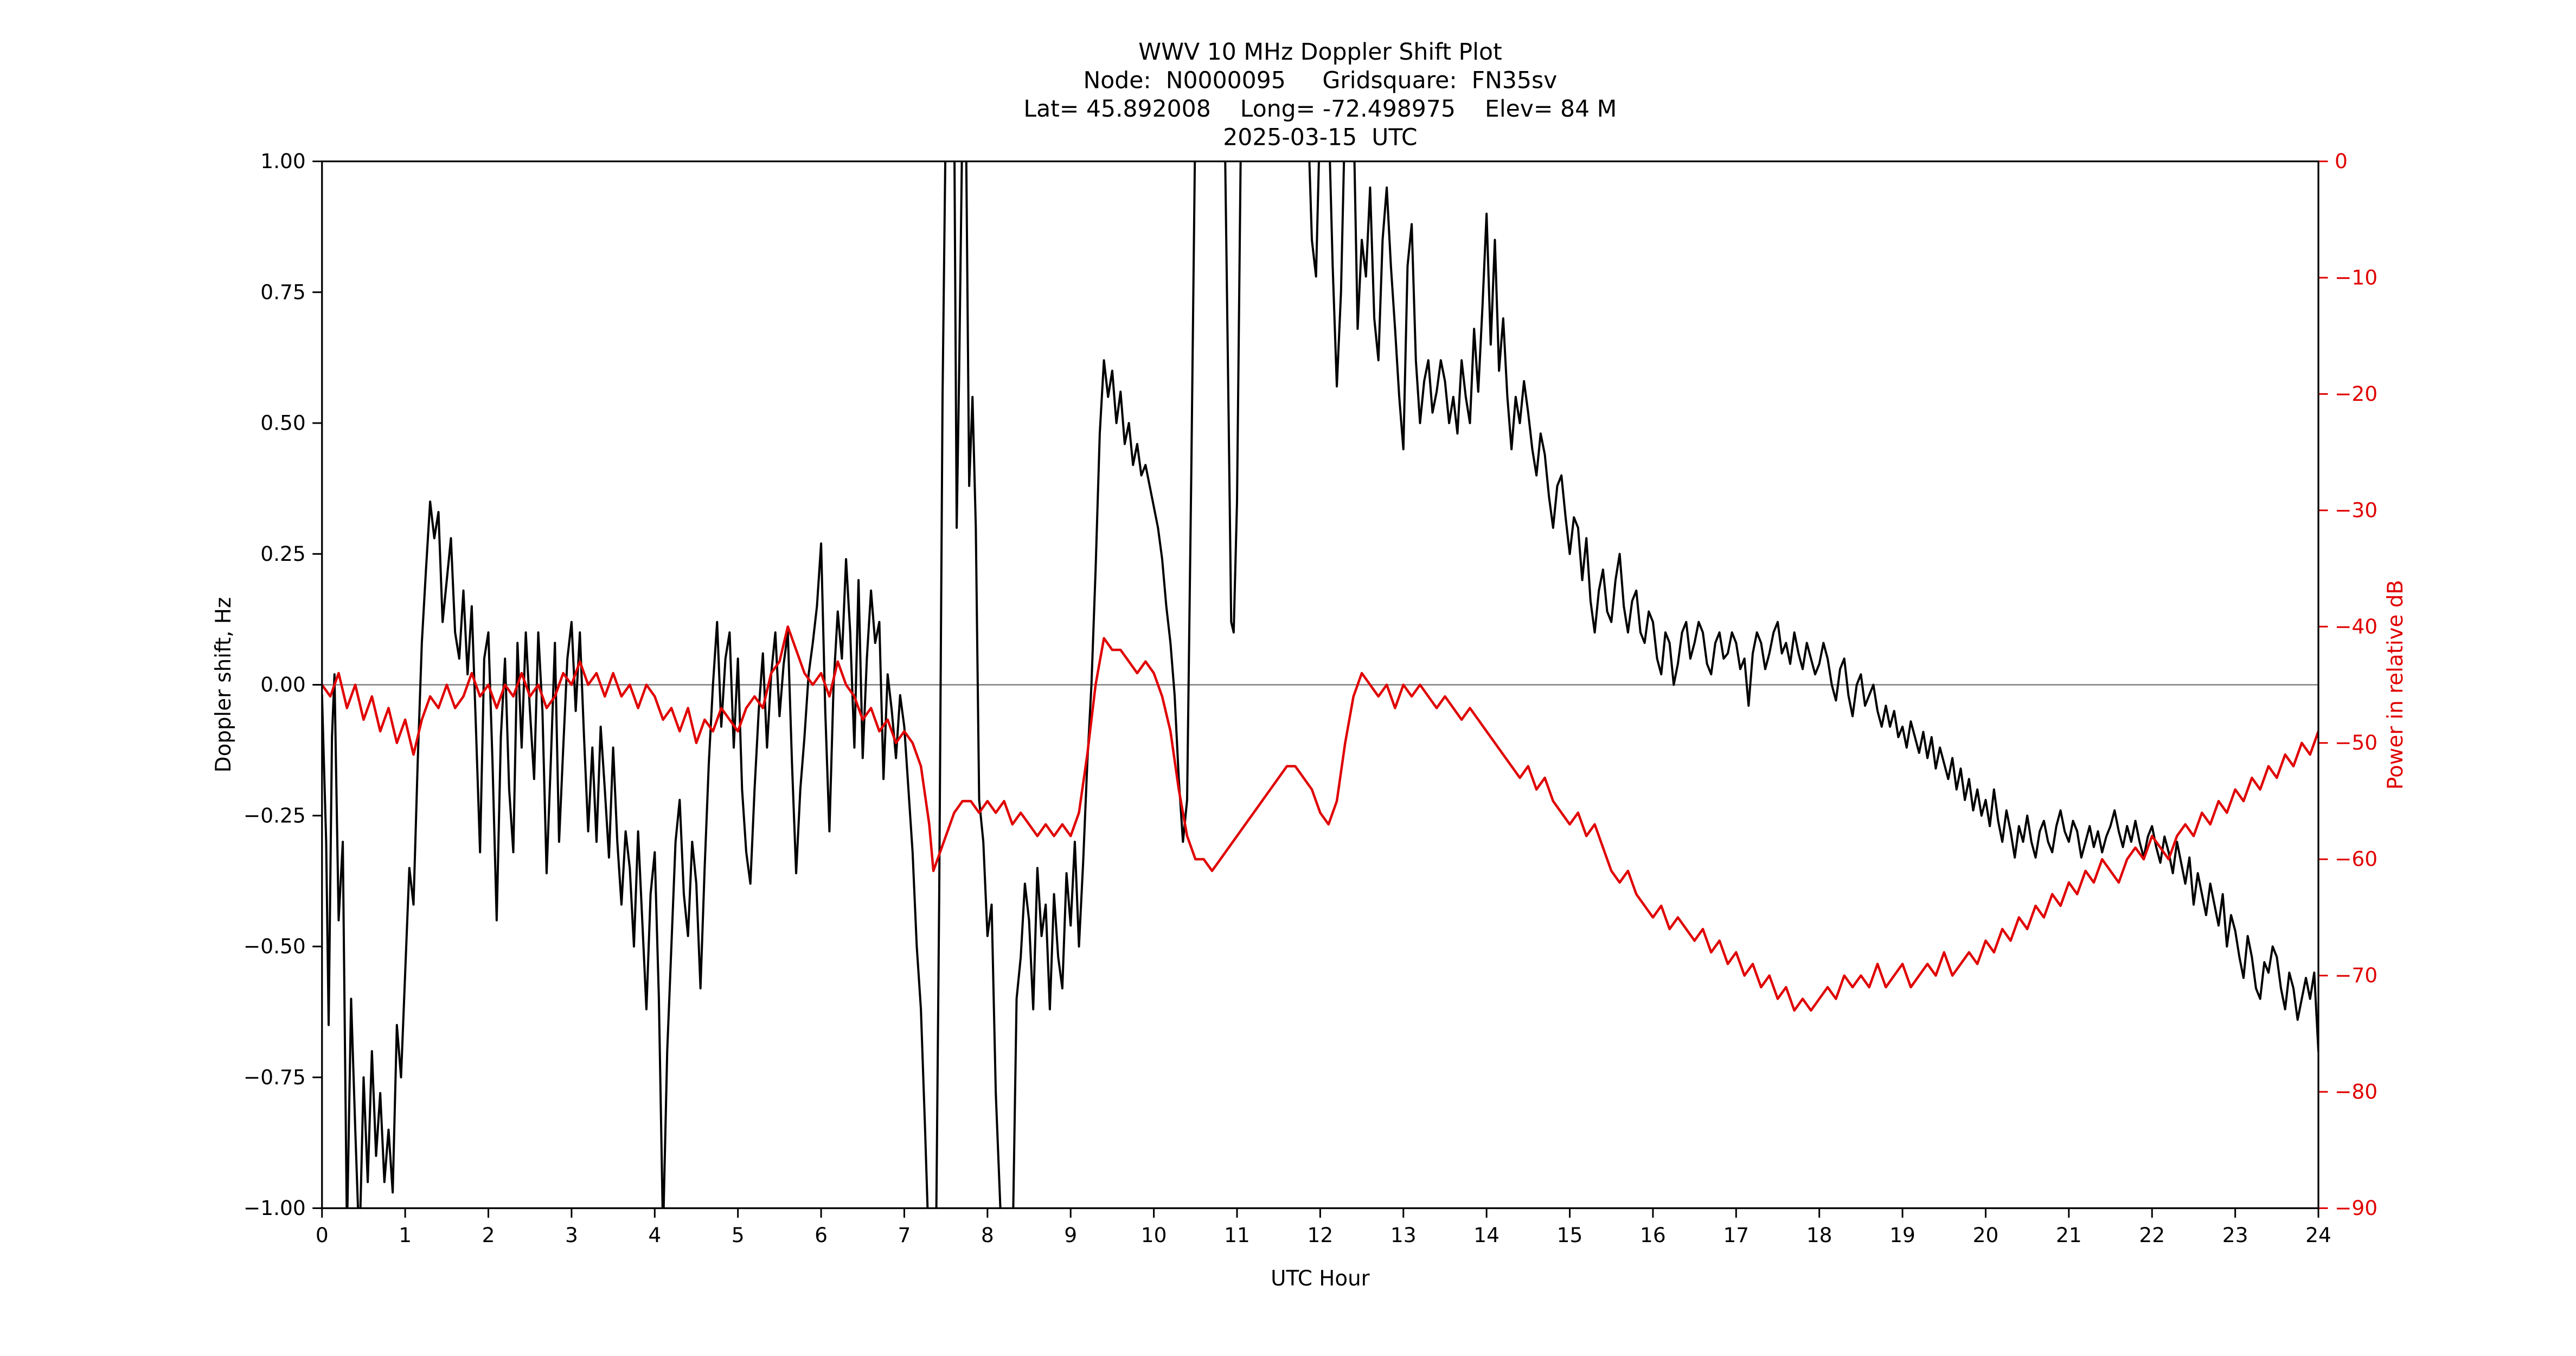 The width and height of the screenshot is (2576, 1356). What do you see at coordinates (274, 1208) in the screenshot?
I see `left-y-tick-label: −1.00` at bounding box center [274, 1208].